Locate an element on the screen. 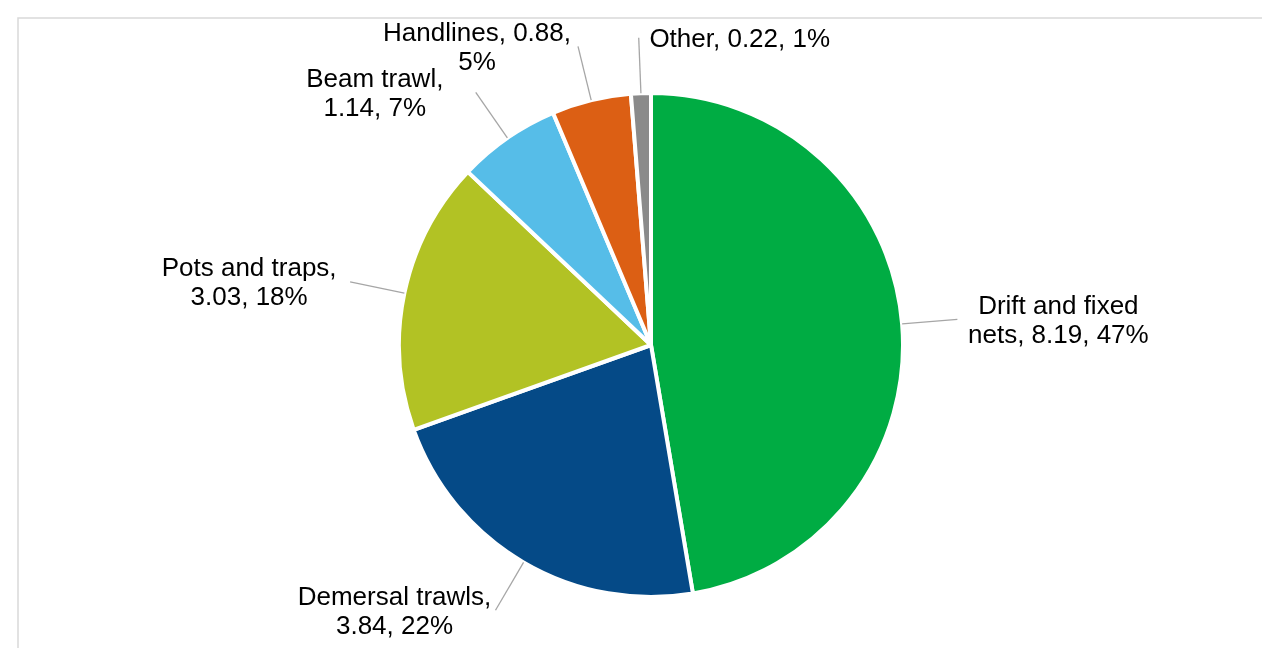 The height and width of the screenshot is (654, 1270). slice-label: Demersal trawls, 3.84, 22% is located at coordinates (394, 610).